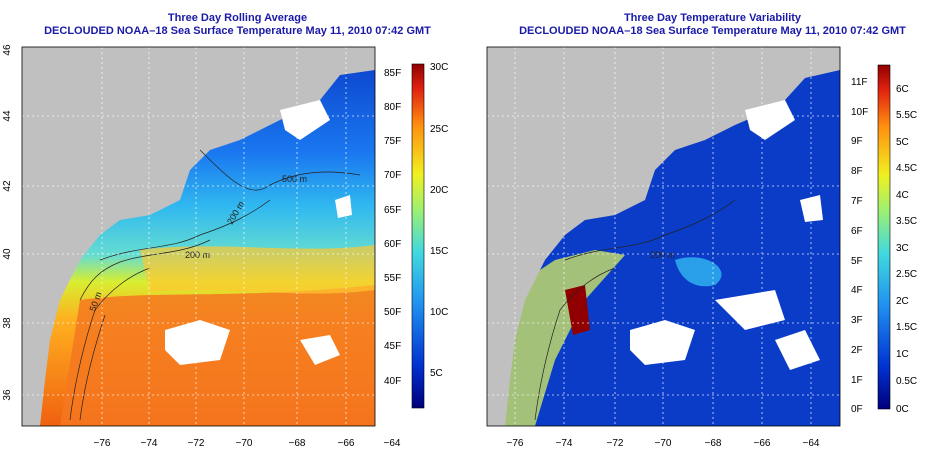 This screenshot has height=475, width=950. What do you see at coordinates (857, 380) in the screenshot?
I see `cbar-f-label: 1F` at bounding box center [857, 380].